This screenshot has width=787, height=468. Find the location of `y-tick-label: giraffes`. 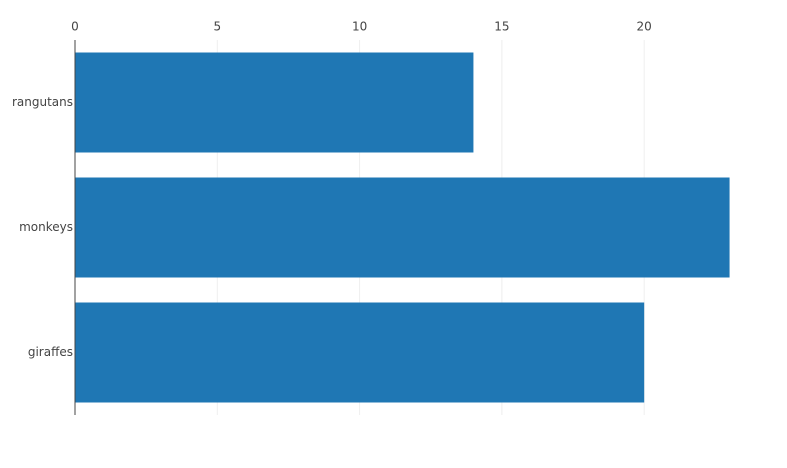

y-tick-label: giraffes is located at coordinates (50, 352).